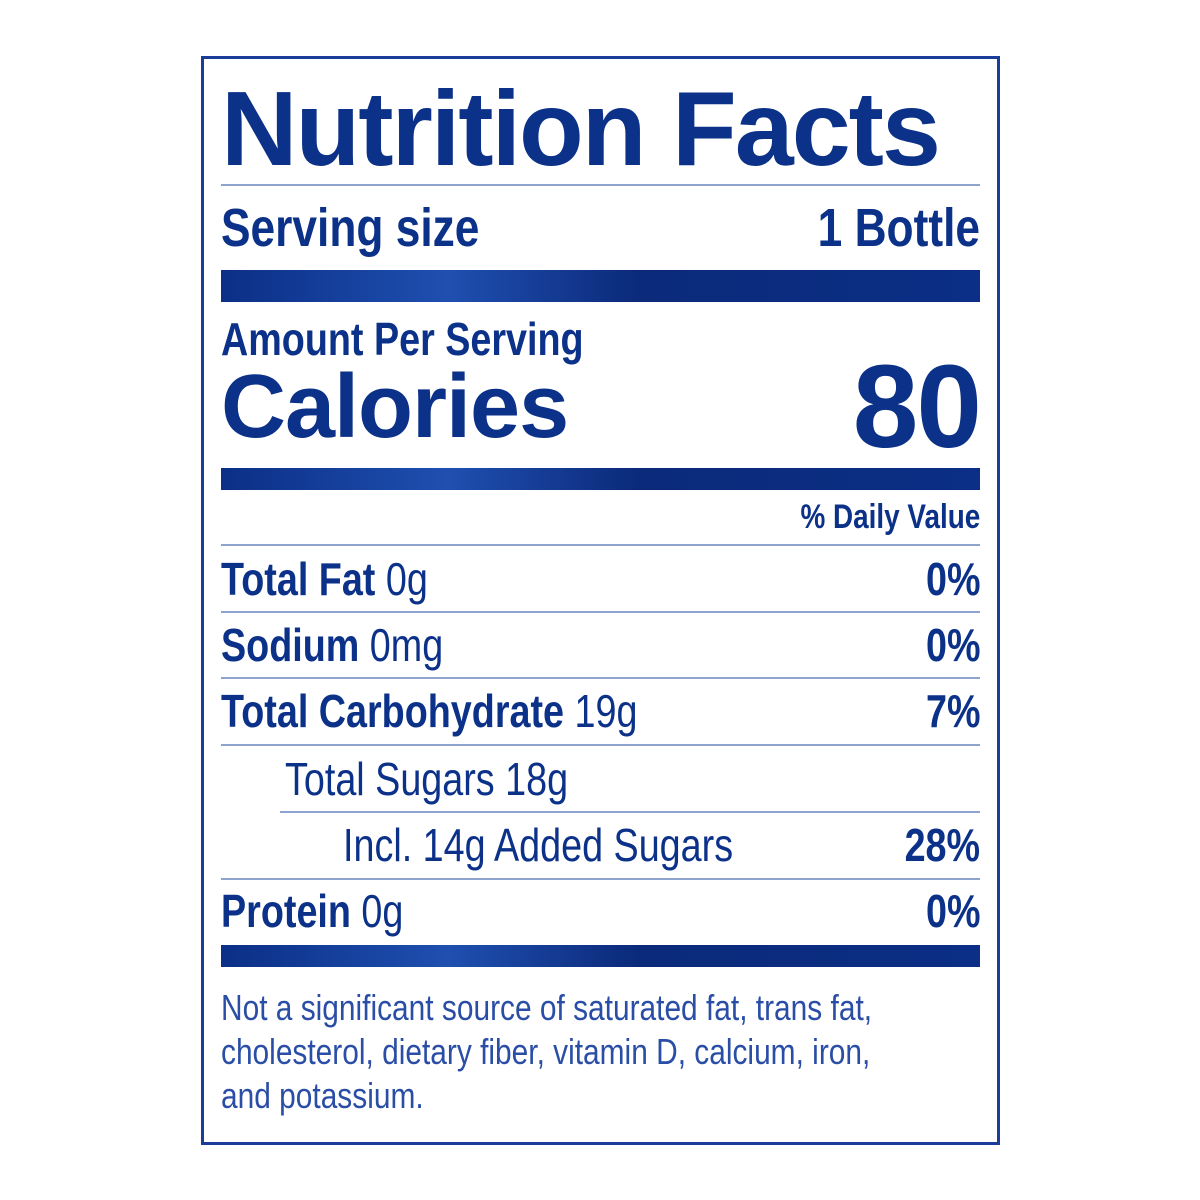 This screenshot has width=1200, height=1200. I want to click on bottom-thick-divider, so click(600, 956).